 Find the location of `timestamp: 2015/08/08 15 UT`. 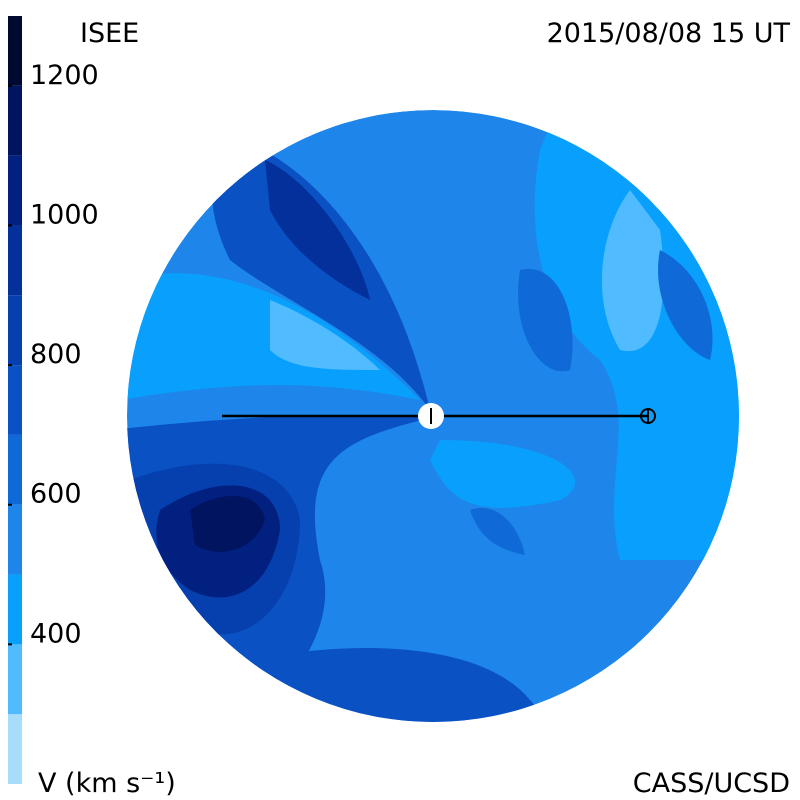

timestamp: 2015/08/08 15 UT is located at coordinates (669, 33).